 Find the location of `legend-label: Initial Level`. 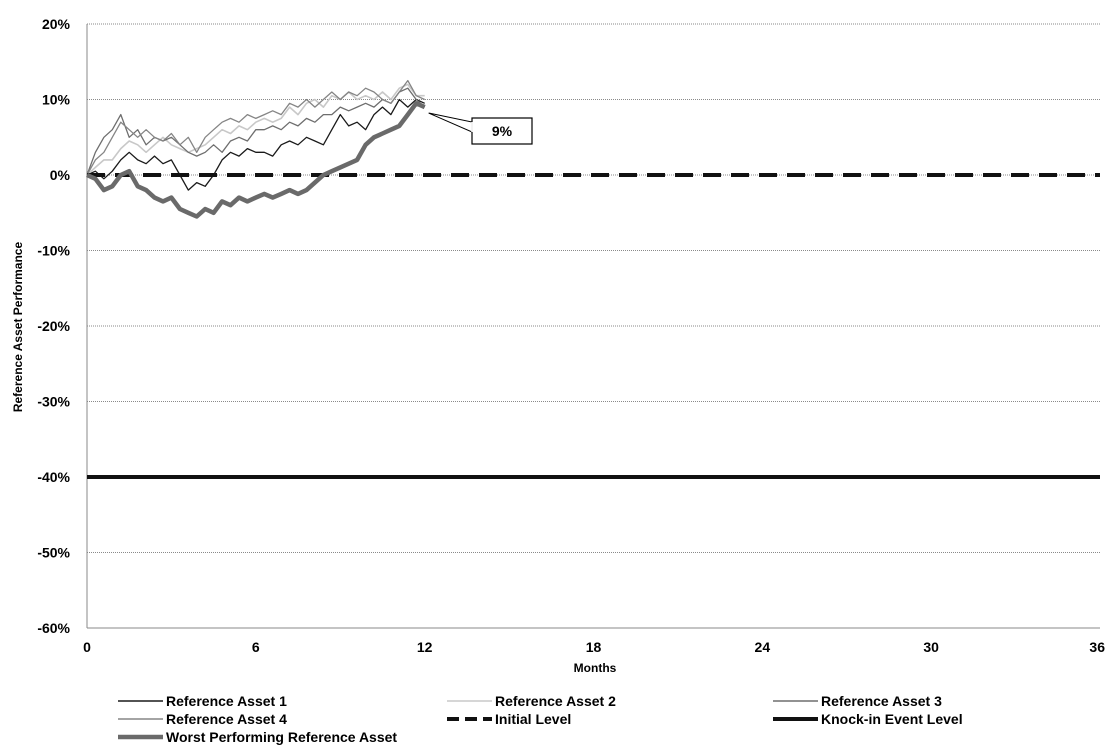

legend-label: Initial Level is located at coordinates (533, 719).